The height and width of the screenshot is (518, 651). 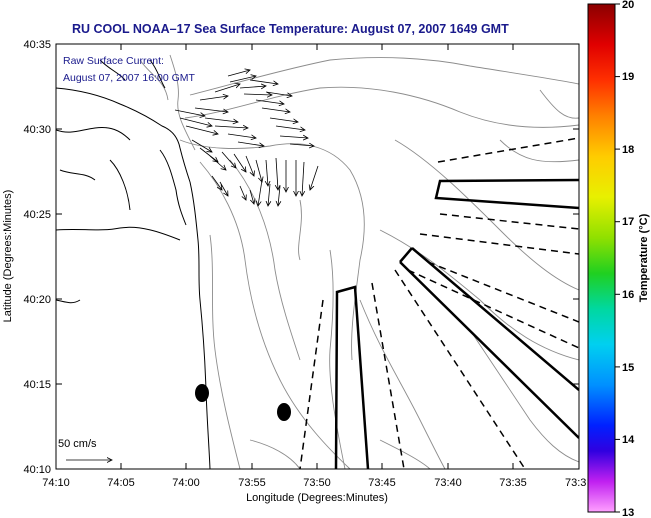 What do you see at coordinates (284, 412) in the screenshot?
I see `station-dot-east` at bounding box center [284, 412].